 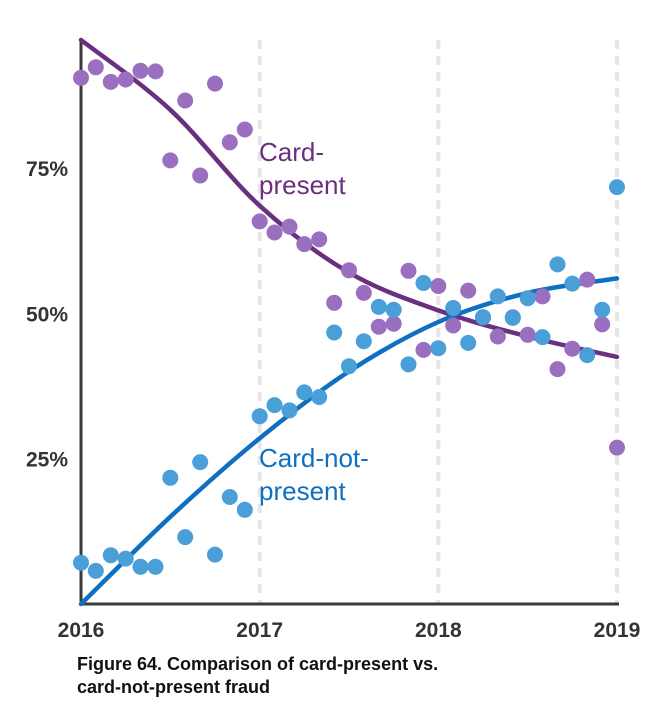 I want to click on card-present-series-label: Card-present, so click(x=302, y=168).